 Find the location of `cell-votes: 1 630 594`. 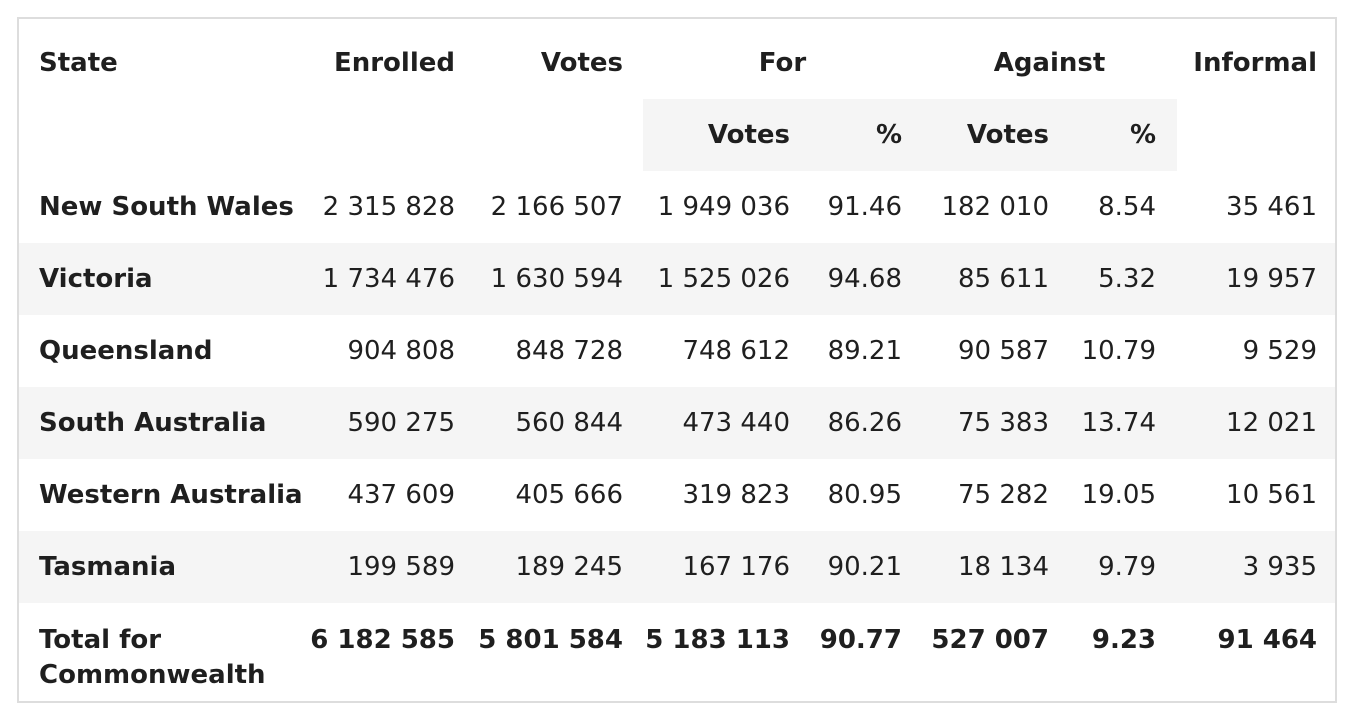

cell-votes: 1 630 594 is located at coordinates (560, 279).